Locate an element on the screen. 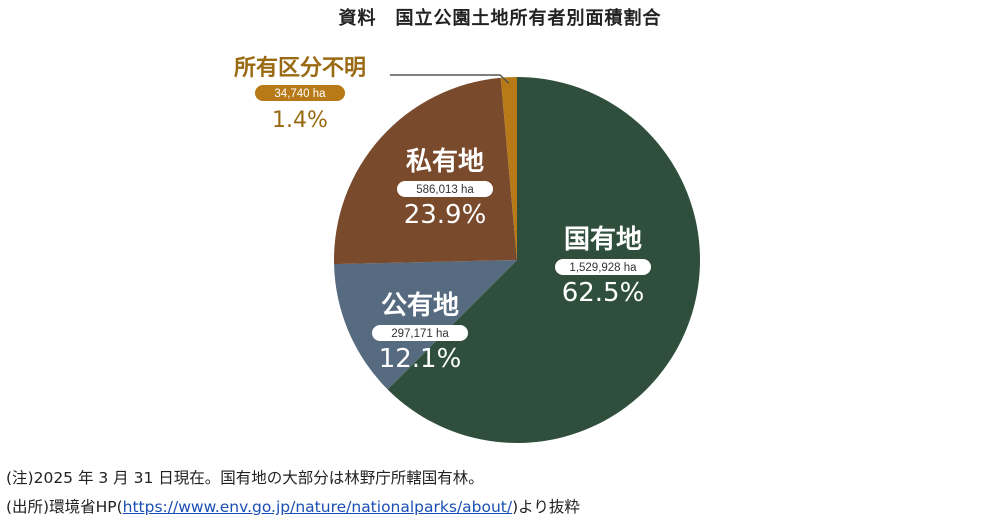 The width and height of the screenshot is (1000, 526). value-label: 1,529,928 ha is located at coordinates (603, 268).